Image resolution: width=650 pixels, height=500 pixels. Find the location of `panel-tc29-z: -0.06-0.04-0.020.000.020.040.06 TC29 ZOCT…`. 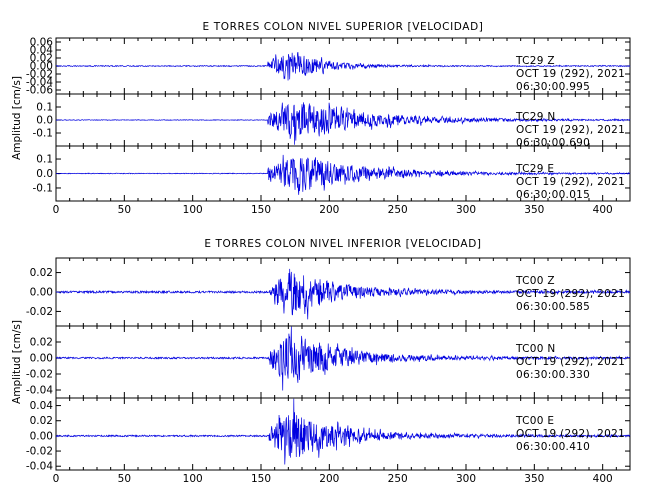

panel-tc29-z: -0.06-0.04-0.020.000.020.040.06 TC29 ZOCT… is located at coordinates (328, 67).